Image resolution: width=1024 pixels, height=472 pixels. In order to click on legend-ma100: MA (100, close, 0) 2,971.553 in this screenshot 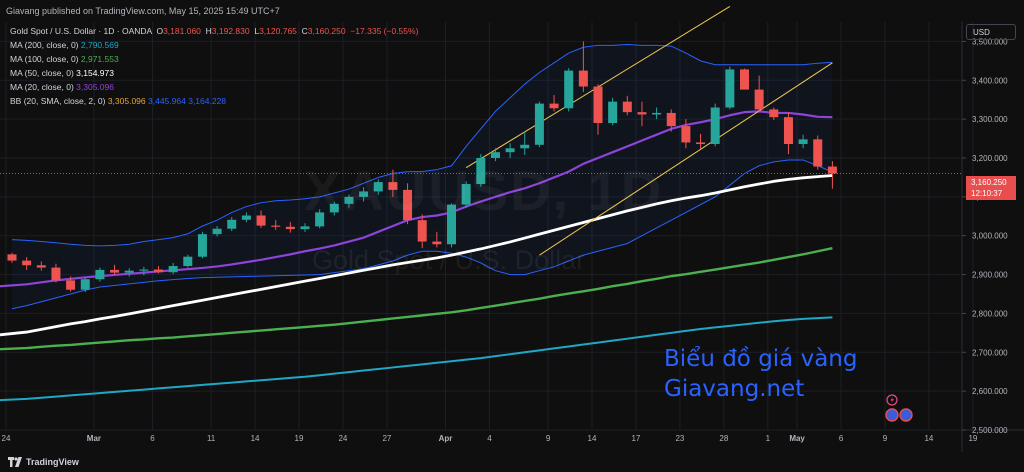, I will do `click(214, 59)`.